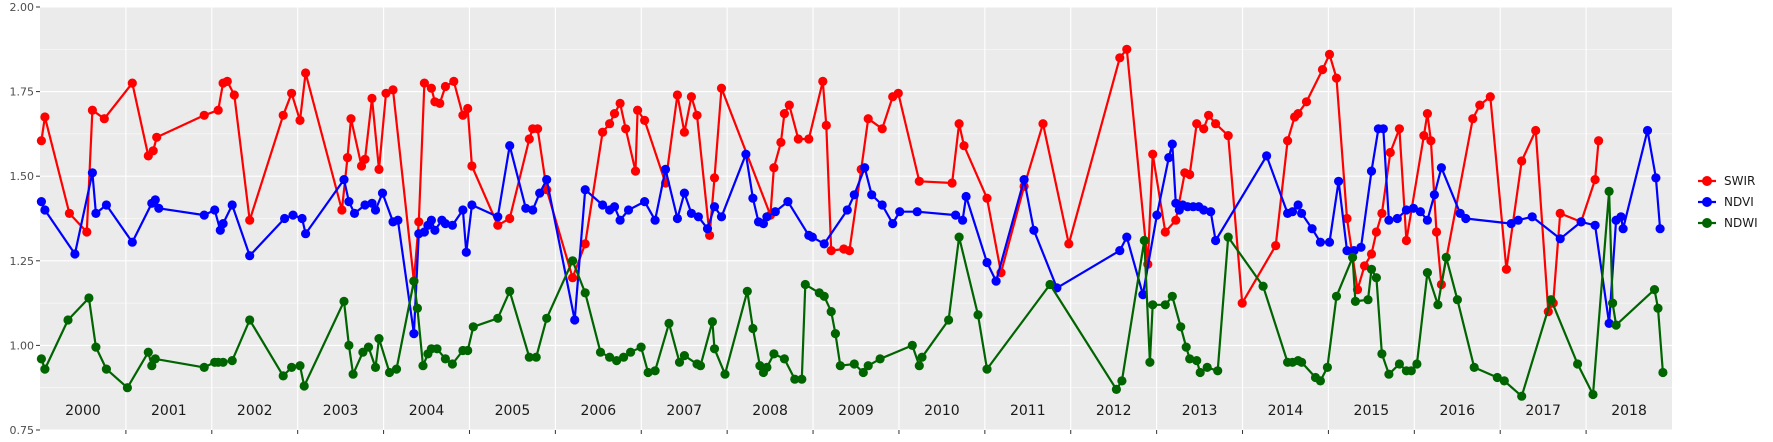 This screenshot has height=442, width=1773. Describe the element at coordinates (22, 92) in the screenshot. I see `y-tick-label: 1.75` at that location.